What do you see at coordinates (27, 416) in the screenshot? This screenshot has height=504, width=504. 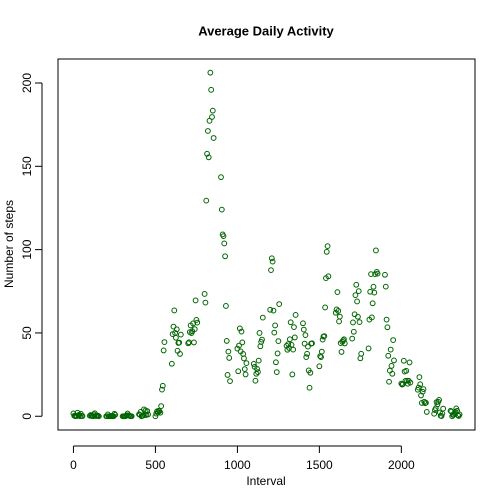 I see `y-tick-label: 0` at bounding box center [27, 416].